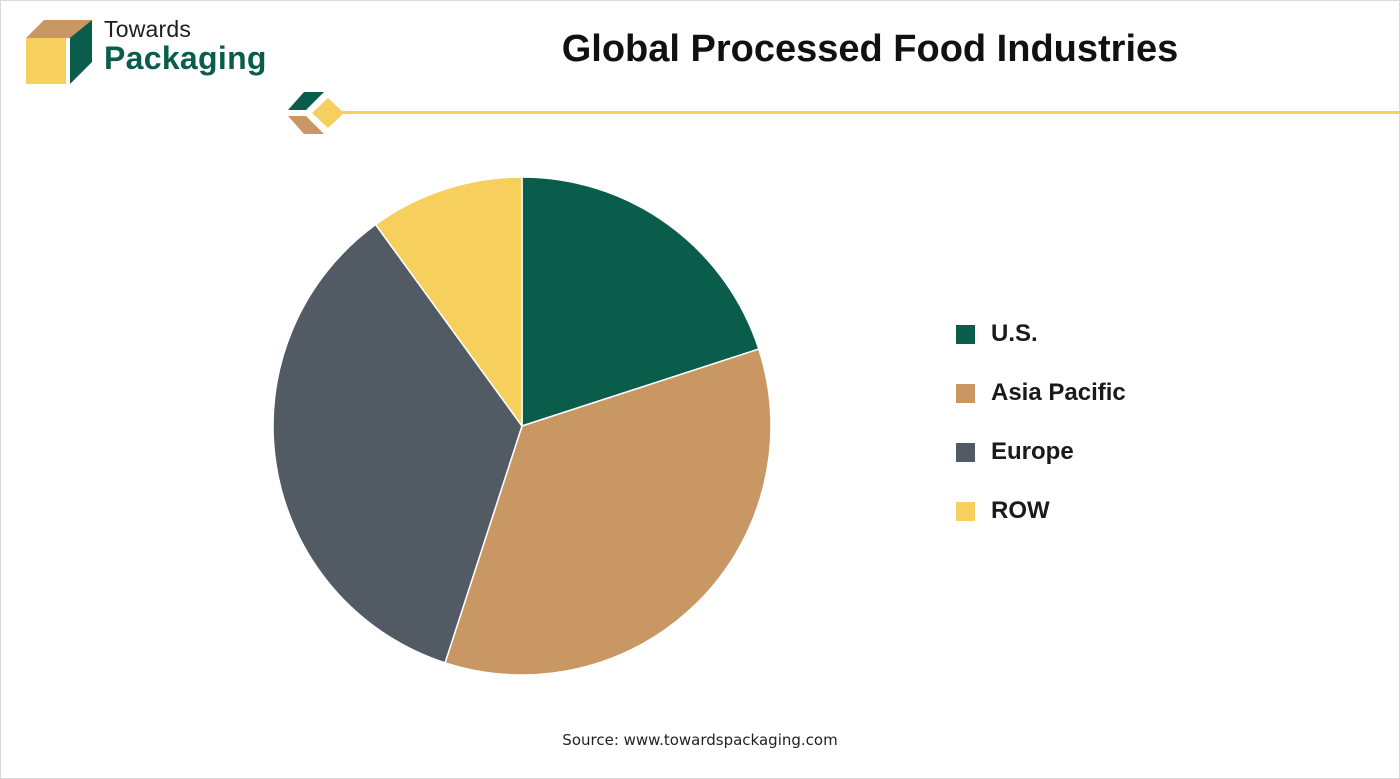 This screenshot has height=779, width=1400. What do you see at coordinates (870, 49) in the screenshot?
I see `page-title: Global Processed Food Industries` at bounding box center [870, 49].